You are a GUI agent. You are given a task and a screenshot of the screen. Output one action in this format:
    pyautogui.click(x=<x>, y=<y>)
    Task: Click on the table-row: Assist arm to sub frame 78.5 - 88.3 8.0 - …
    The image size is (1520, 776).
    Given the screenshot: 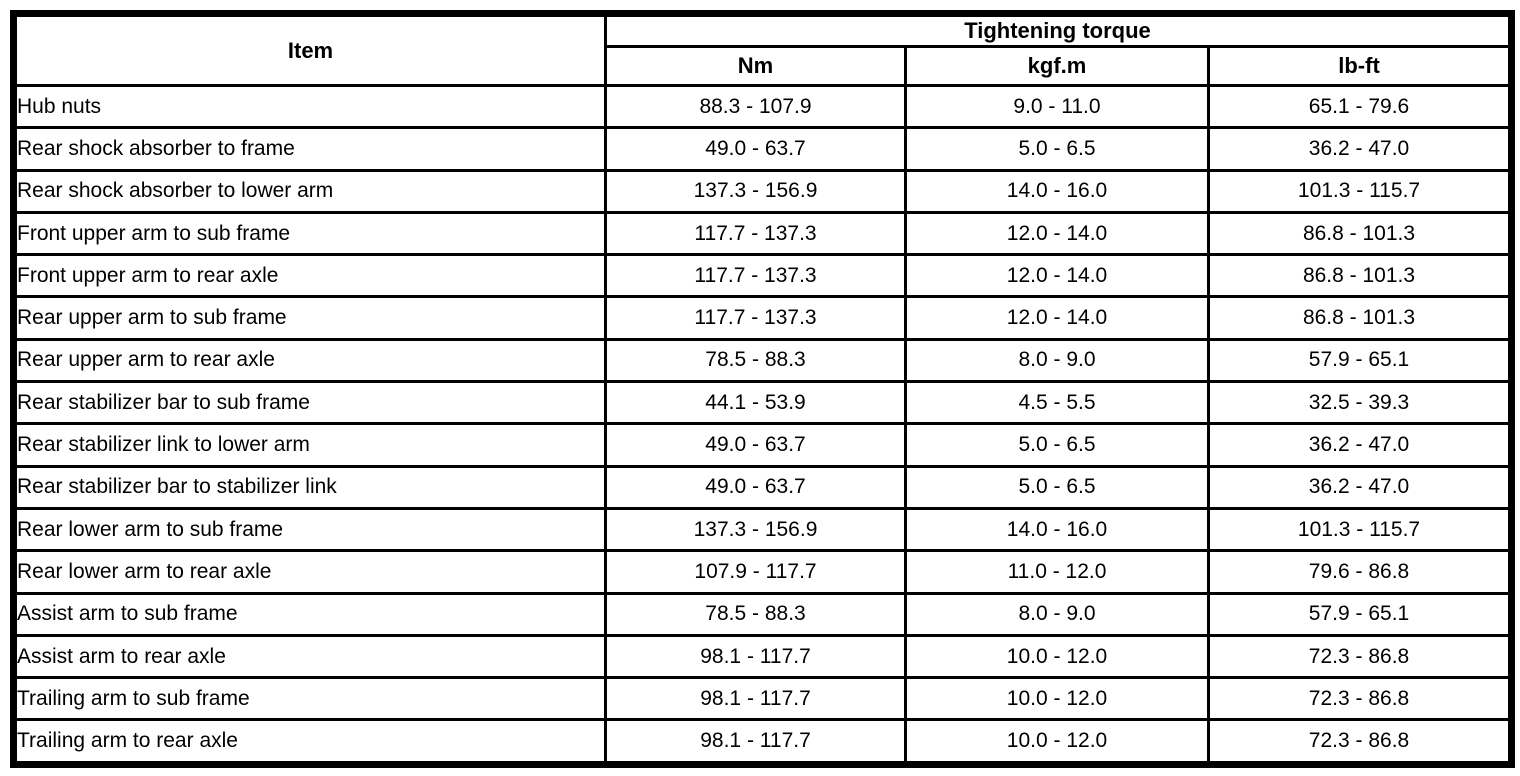 What is the action you would take?
    pyautogui.click(x=762, y=614)
    